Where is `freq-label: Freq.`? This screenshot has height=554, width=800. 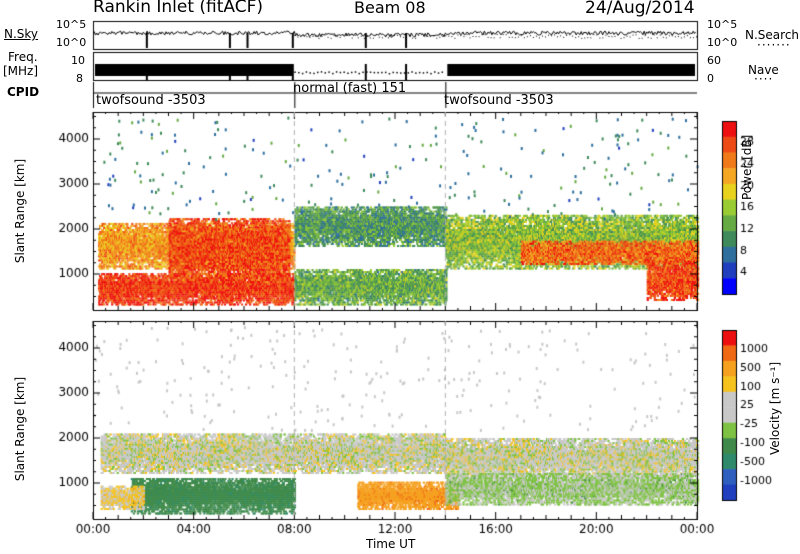 freq-label: Freq. is located at coordinates (23, 57).